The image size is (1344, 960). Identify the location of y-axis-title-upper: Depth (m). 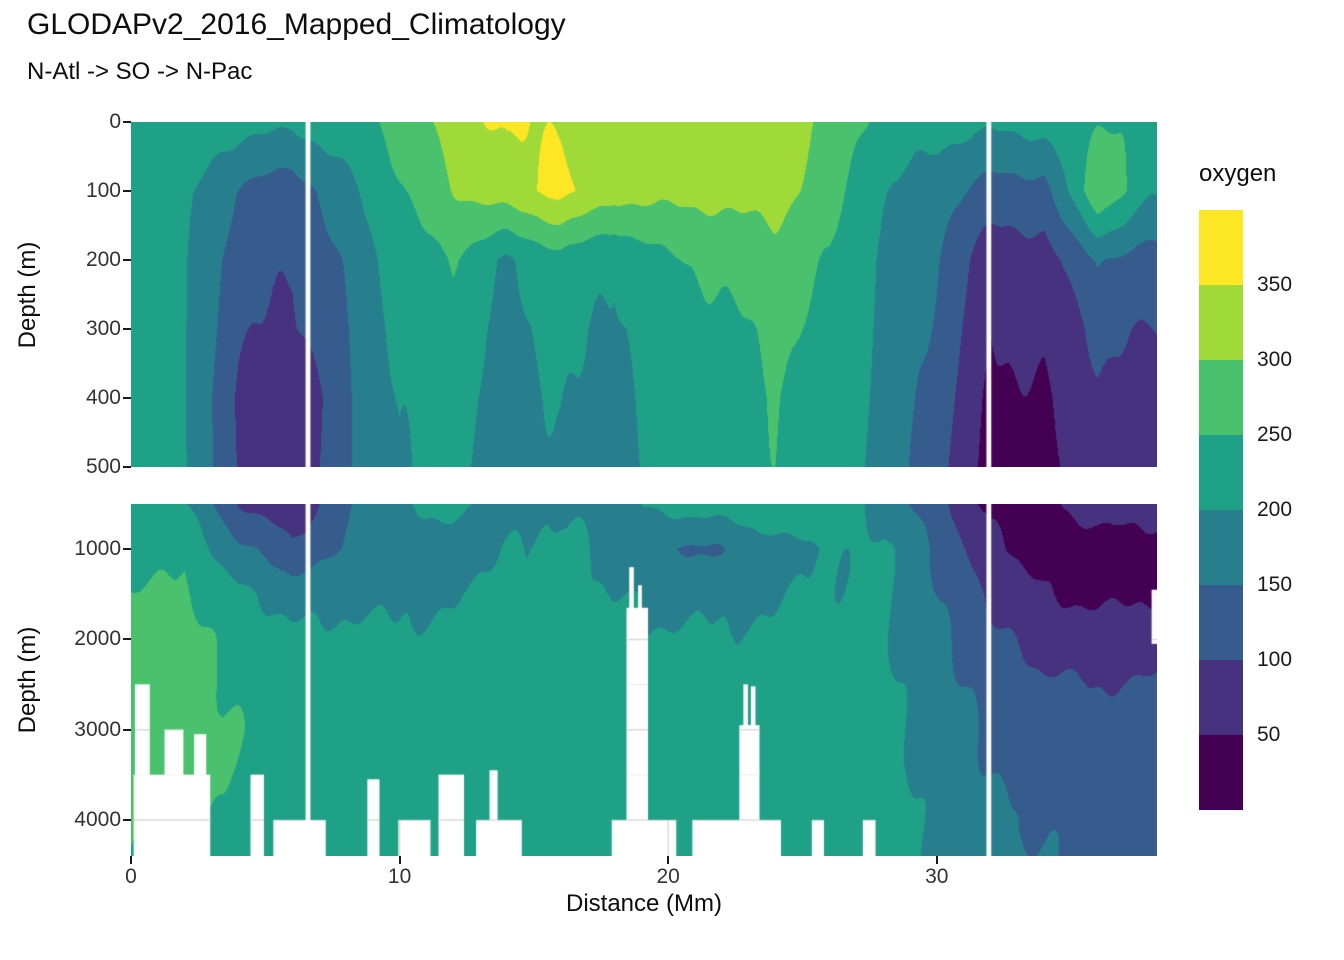
(27, 295).